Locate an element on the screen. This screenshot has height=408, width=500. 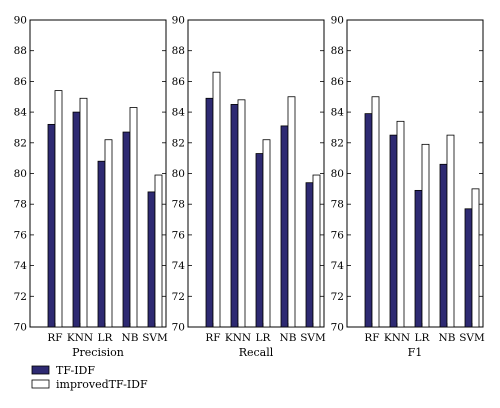
legend: TF-IDF improvedTF-IDF is located at coordinates (89, 377).